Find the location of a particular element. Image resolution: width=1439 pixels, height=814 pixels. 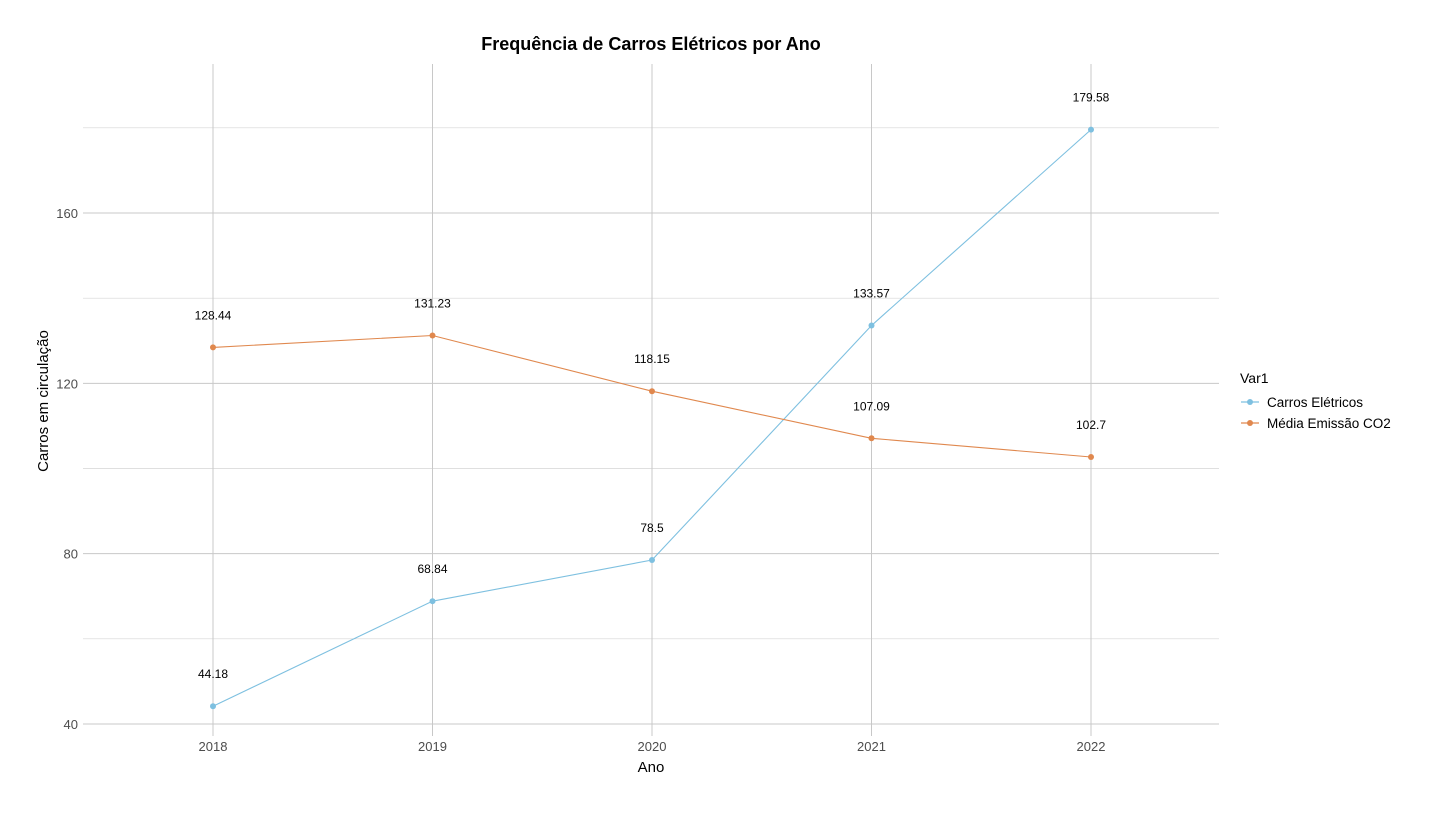

x-axis-title: Ano is located at coordinates (651, 767).